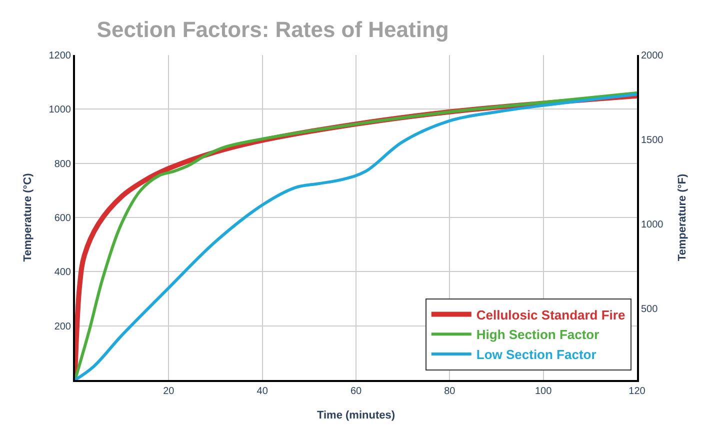 This screenshot has height=432, width=717. What do you see at coordinates (652, 224) in the screenshot?
I see `y2-tick-label: 1000` at bounding box center [652, 224].